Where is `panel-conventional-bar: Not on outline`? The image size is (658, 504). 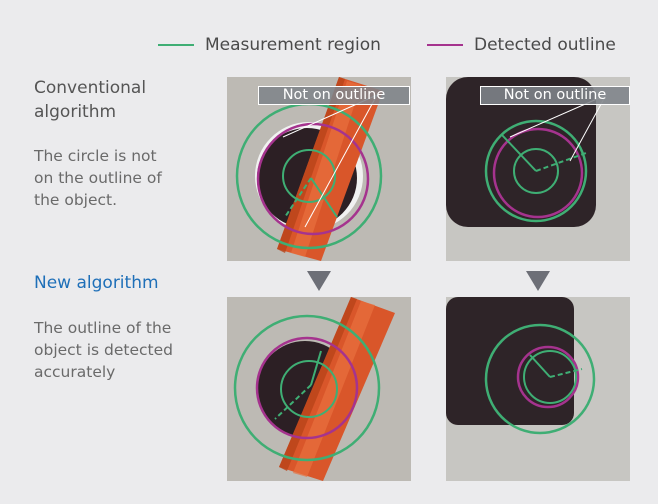 panel-conventional-bar: Not on outline is located at coordinates (319, 169).